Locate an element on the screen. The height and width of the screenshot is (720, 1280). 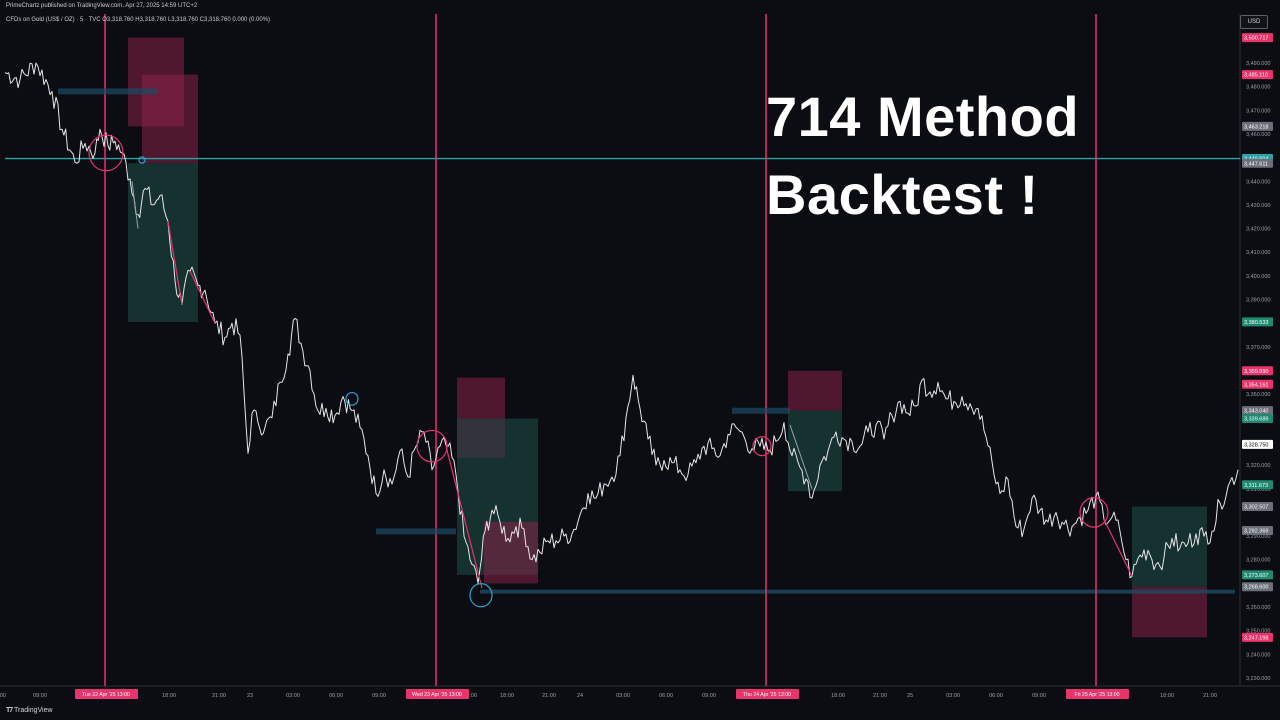
session-label: Tue 22 Apr '25 13:00 is located at coordinates (106, 695).